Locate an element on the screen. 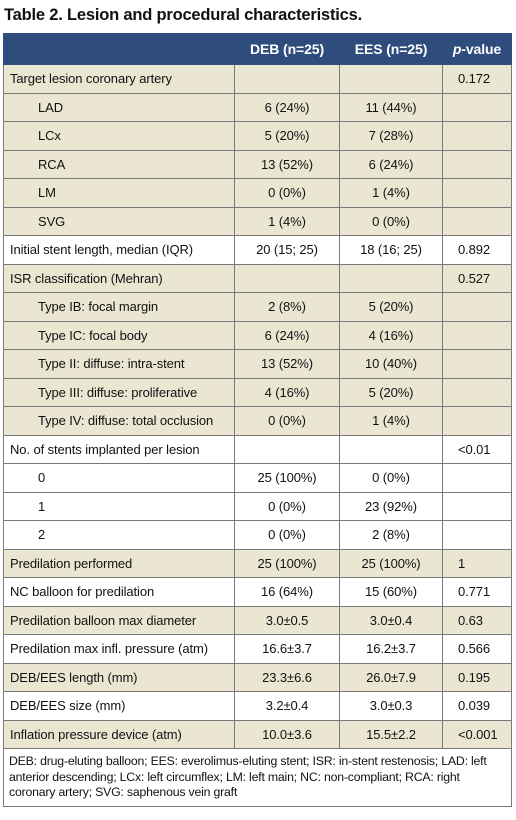  row-label: Predilation performed is located at coordinates (119, 563).